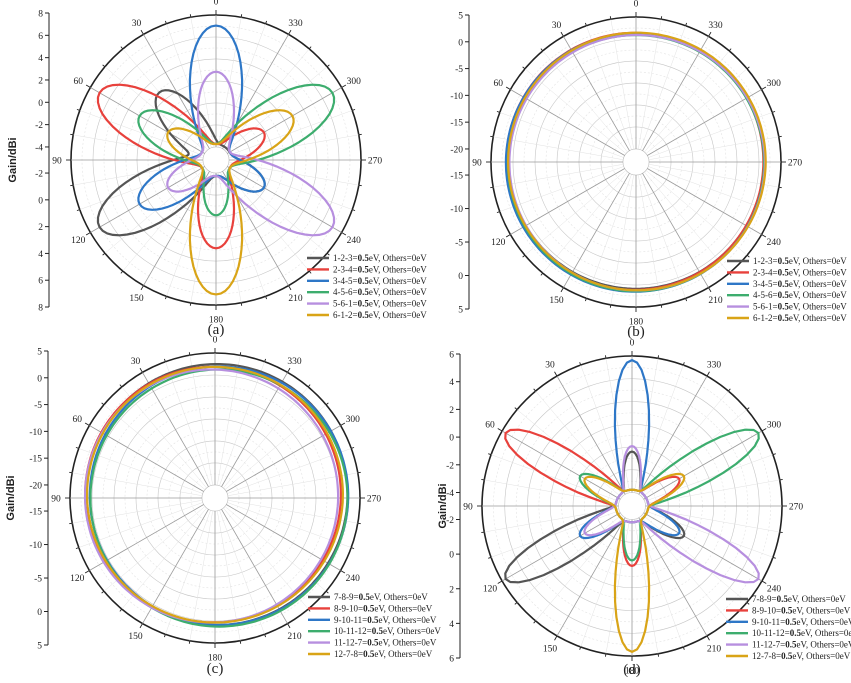  What do you see at coordinates (774, 590) in the screenshot?
I see `angle-label: 240` at bounding box center [774, 590].